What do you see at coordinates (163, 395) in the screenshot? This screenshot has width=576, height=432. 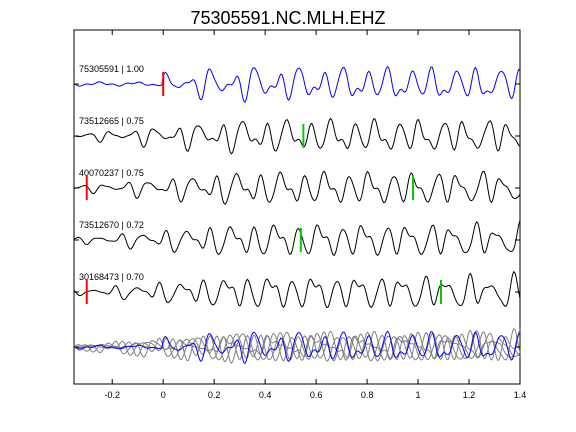 I see `x-tick-label-1: 0` at bounding box center [163, 395].